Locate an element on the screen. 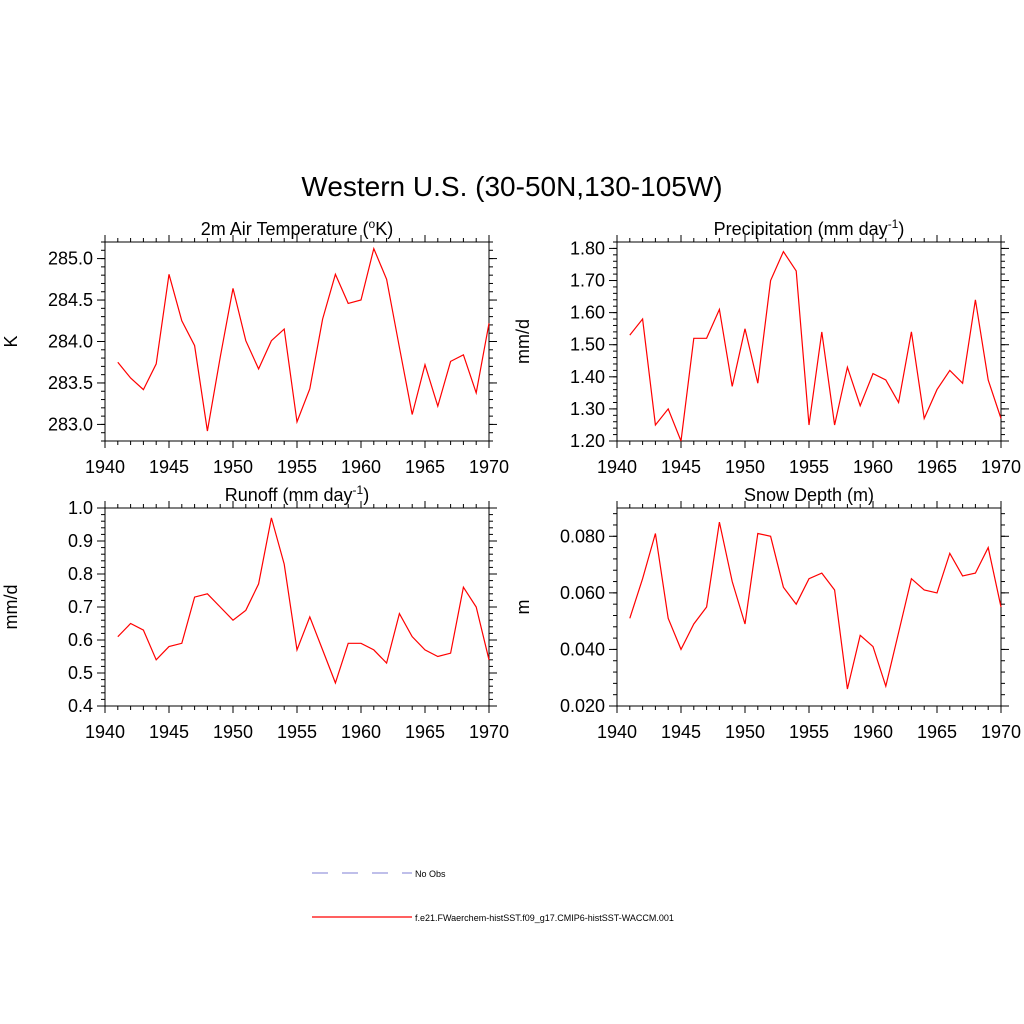 This screenshot has height=1024, width=1024. y-tick-label: 285.0 is located at coordinates (70, 259).